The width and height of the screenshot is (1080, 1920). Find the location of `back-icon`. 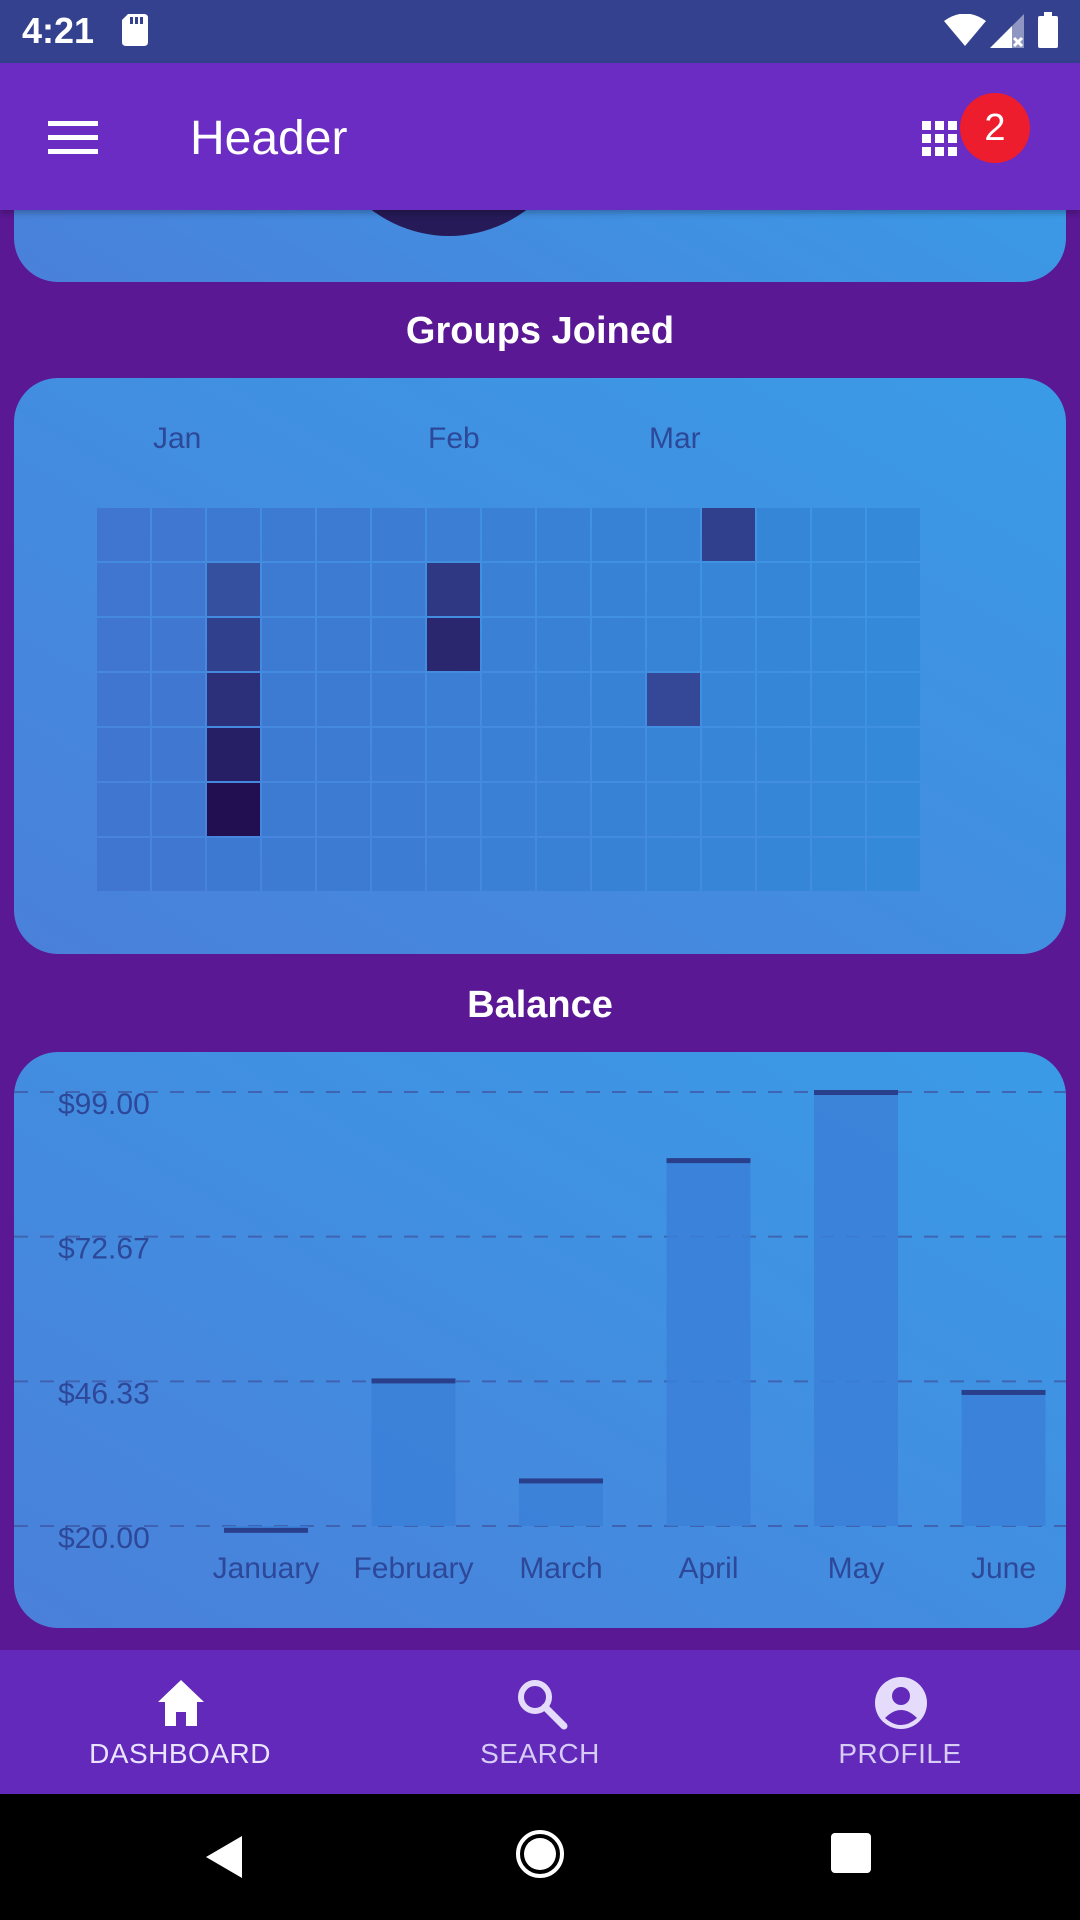

back-icon is located at coordinates (224, 1857).